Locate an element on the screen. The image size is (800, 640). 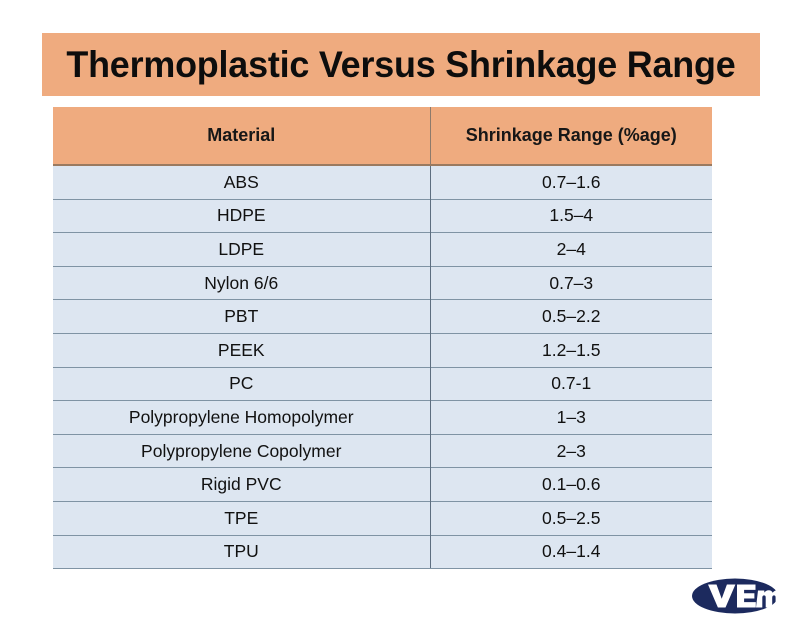
table-row: Polypropylene Copolymer 2–3 is located at coordinates (382, 450).